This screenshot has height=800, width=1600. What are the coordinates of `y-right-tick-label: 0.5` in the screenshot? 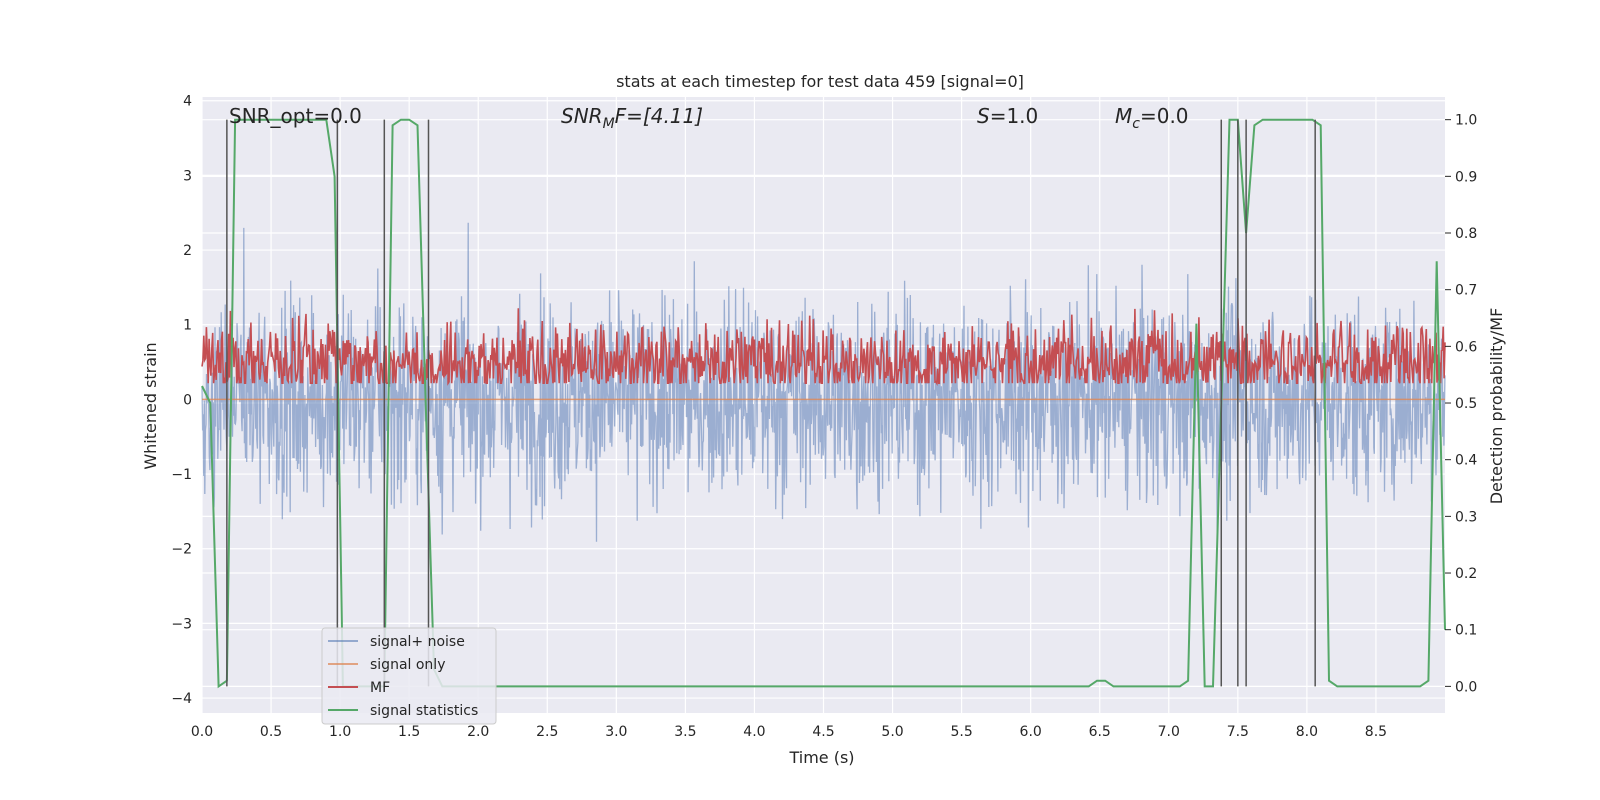 It's located at (1466, 404).